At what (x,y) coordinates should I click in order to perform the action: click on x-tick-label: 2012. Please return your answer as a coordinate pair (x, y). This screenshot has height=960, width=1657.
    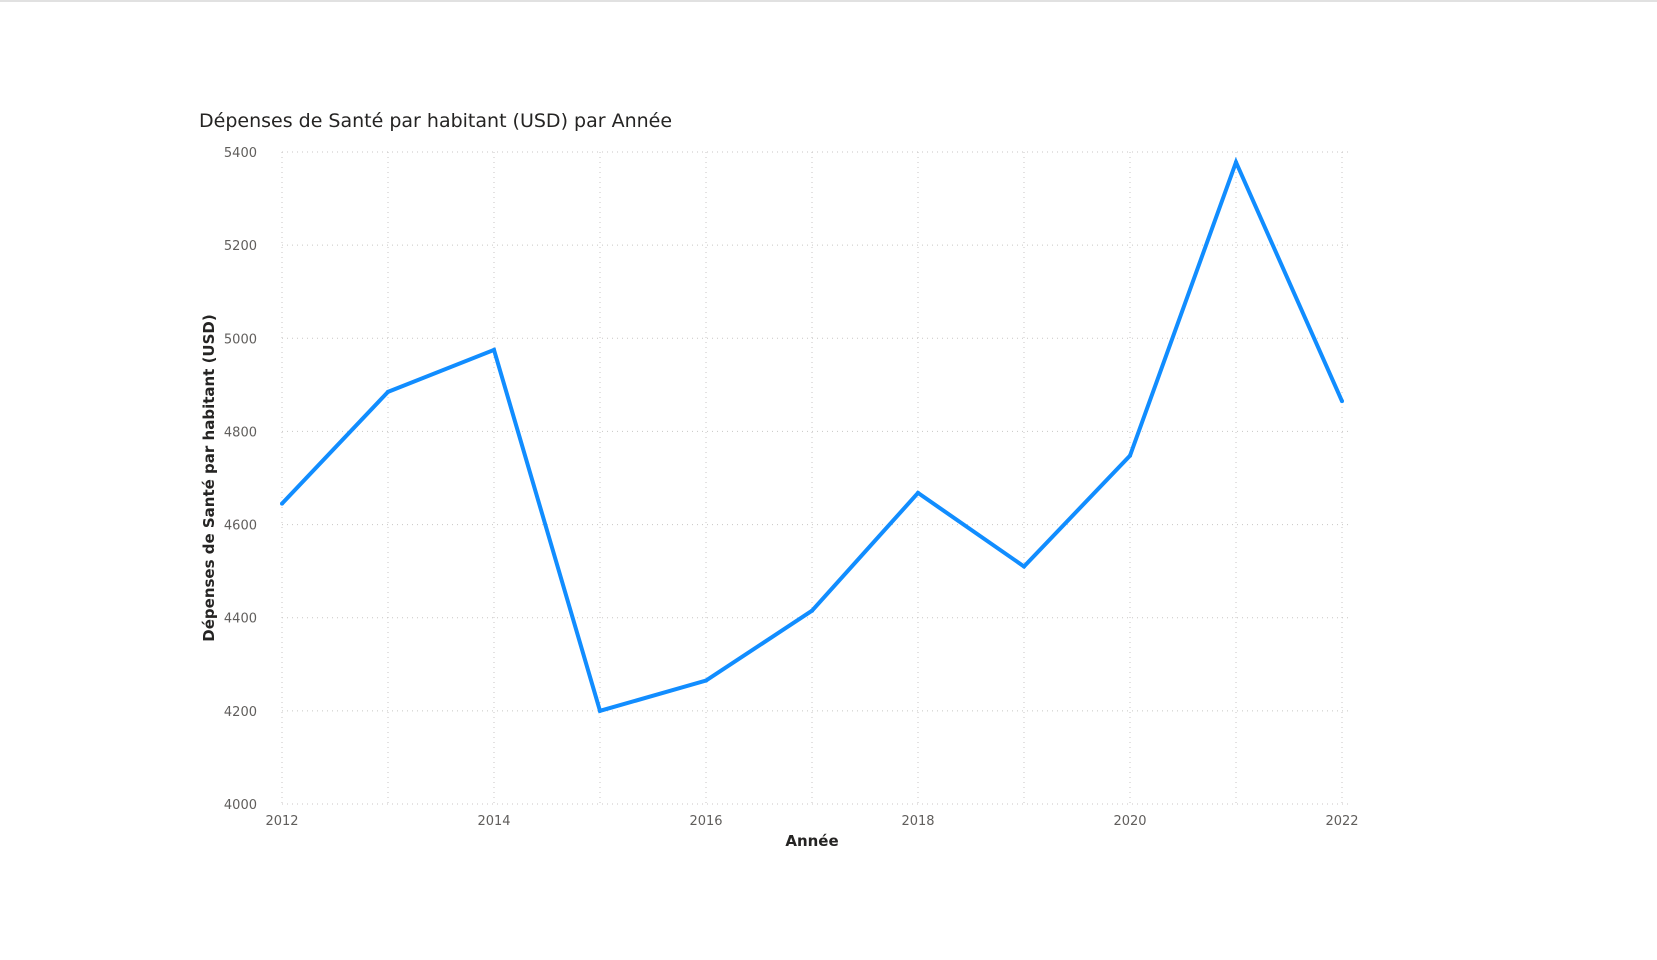
    Looking at the image, I should click on (281, 821).